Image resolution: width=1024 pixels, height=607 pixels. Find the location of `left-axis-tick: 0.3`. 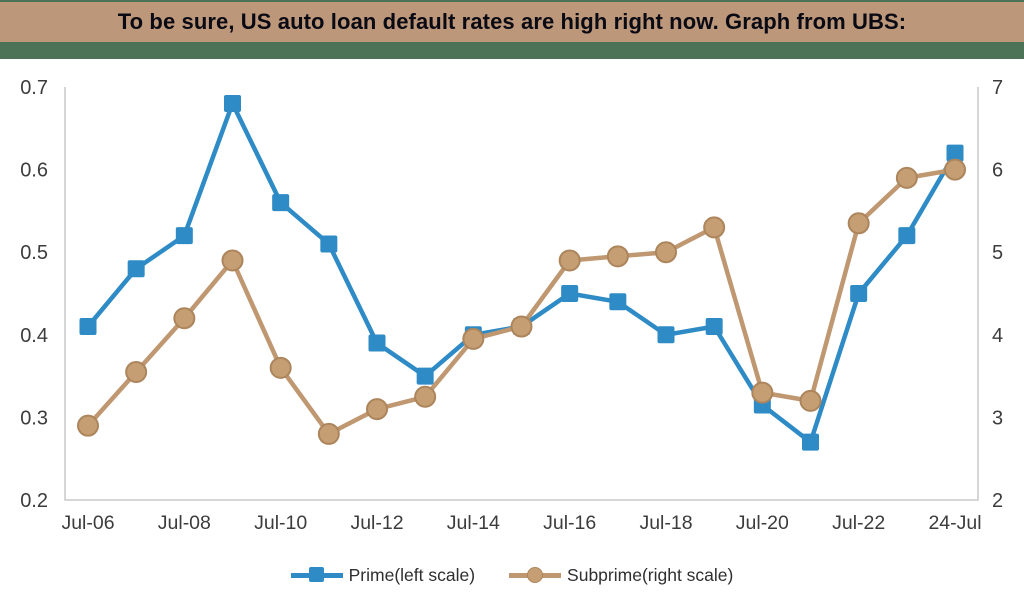

left-axis-tick: 0.3 is located at coordinates (34, 418).